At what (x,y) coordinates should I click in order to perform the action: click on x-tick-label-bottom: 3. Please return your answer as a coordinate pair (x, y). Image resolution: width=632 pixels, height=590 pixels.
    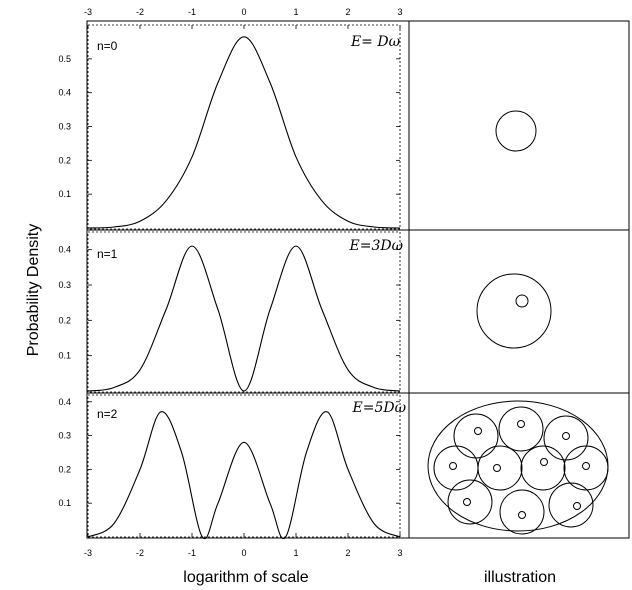
    Looking at the image, I should click on (399, 553).